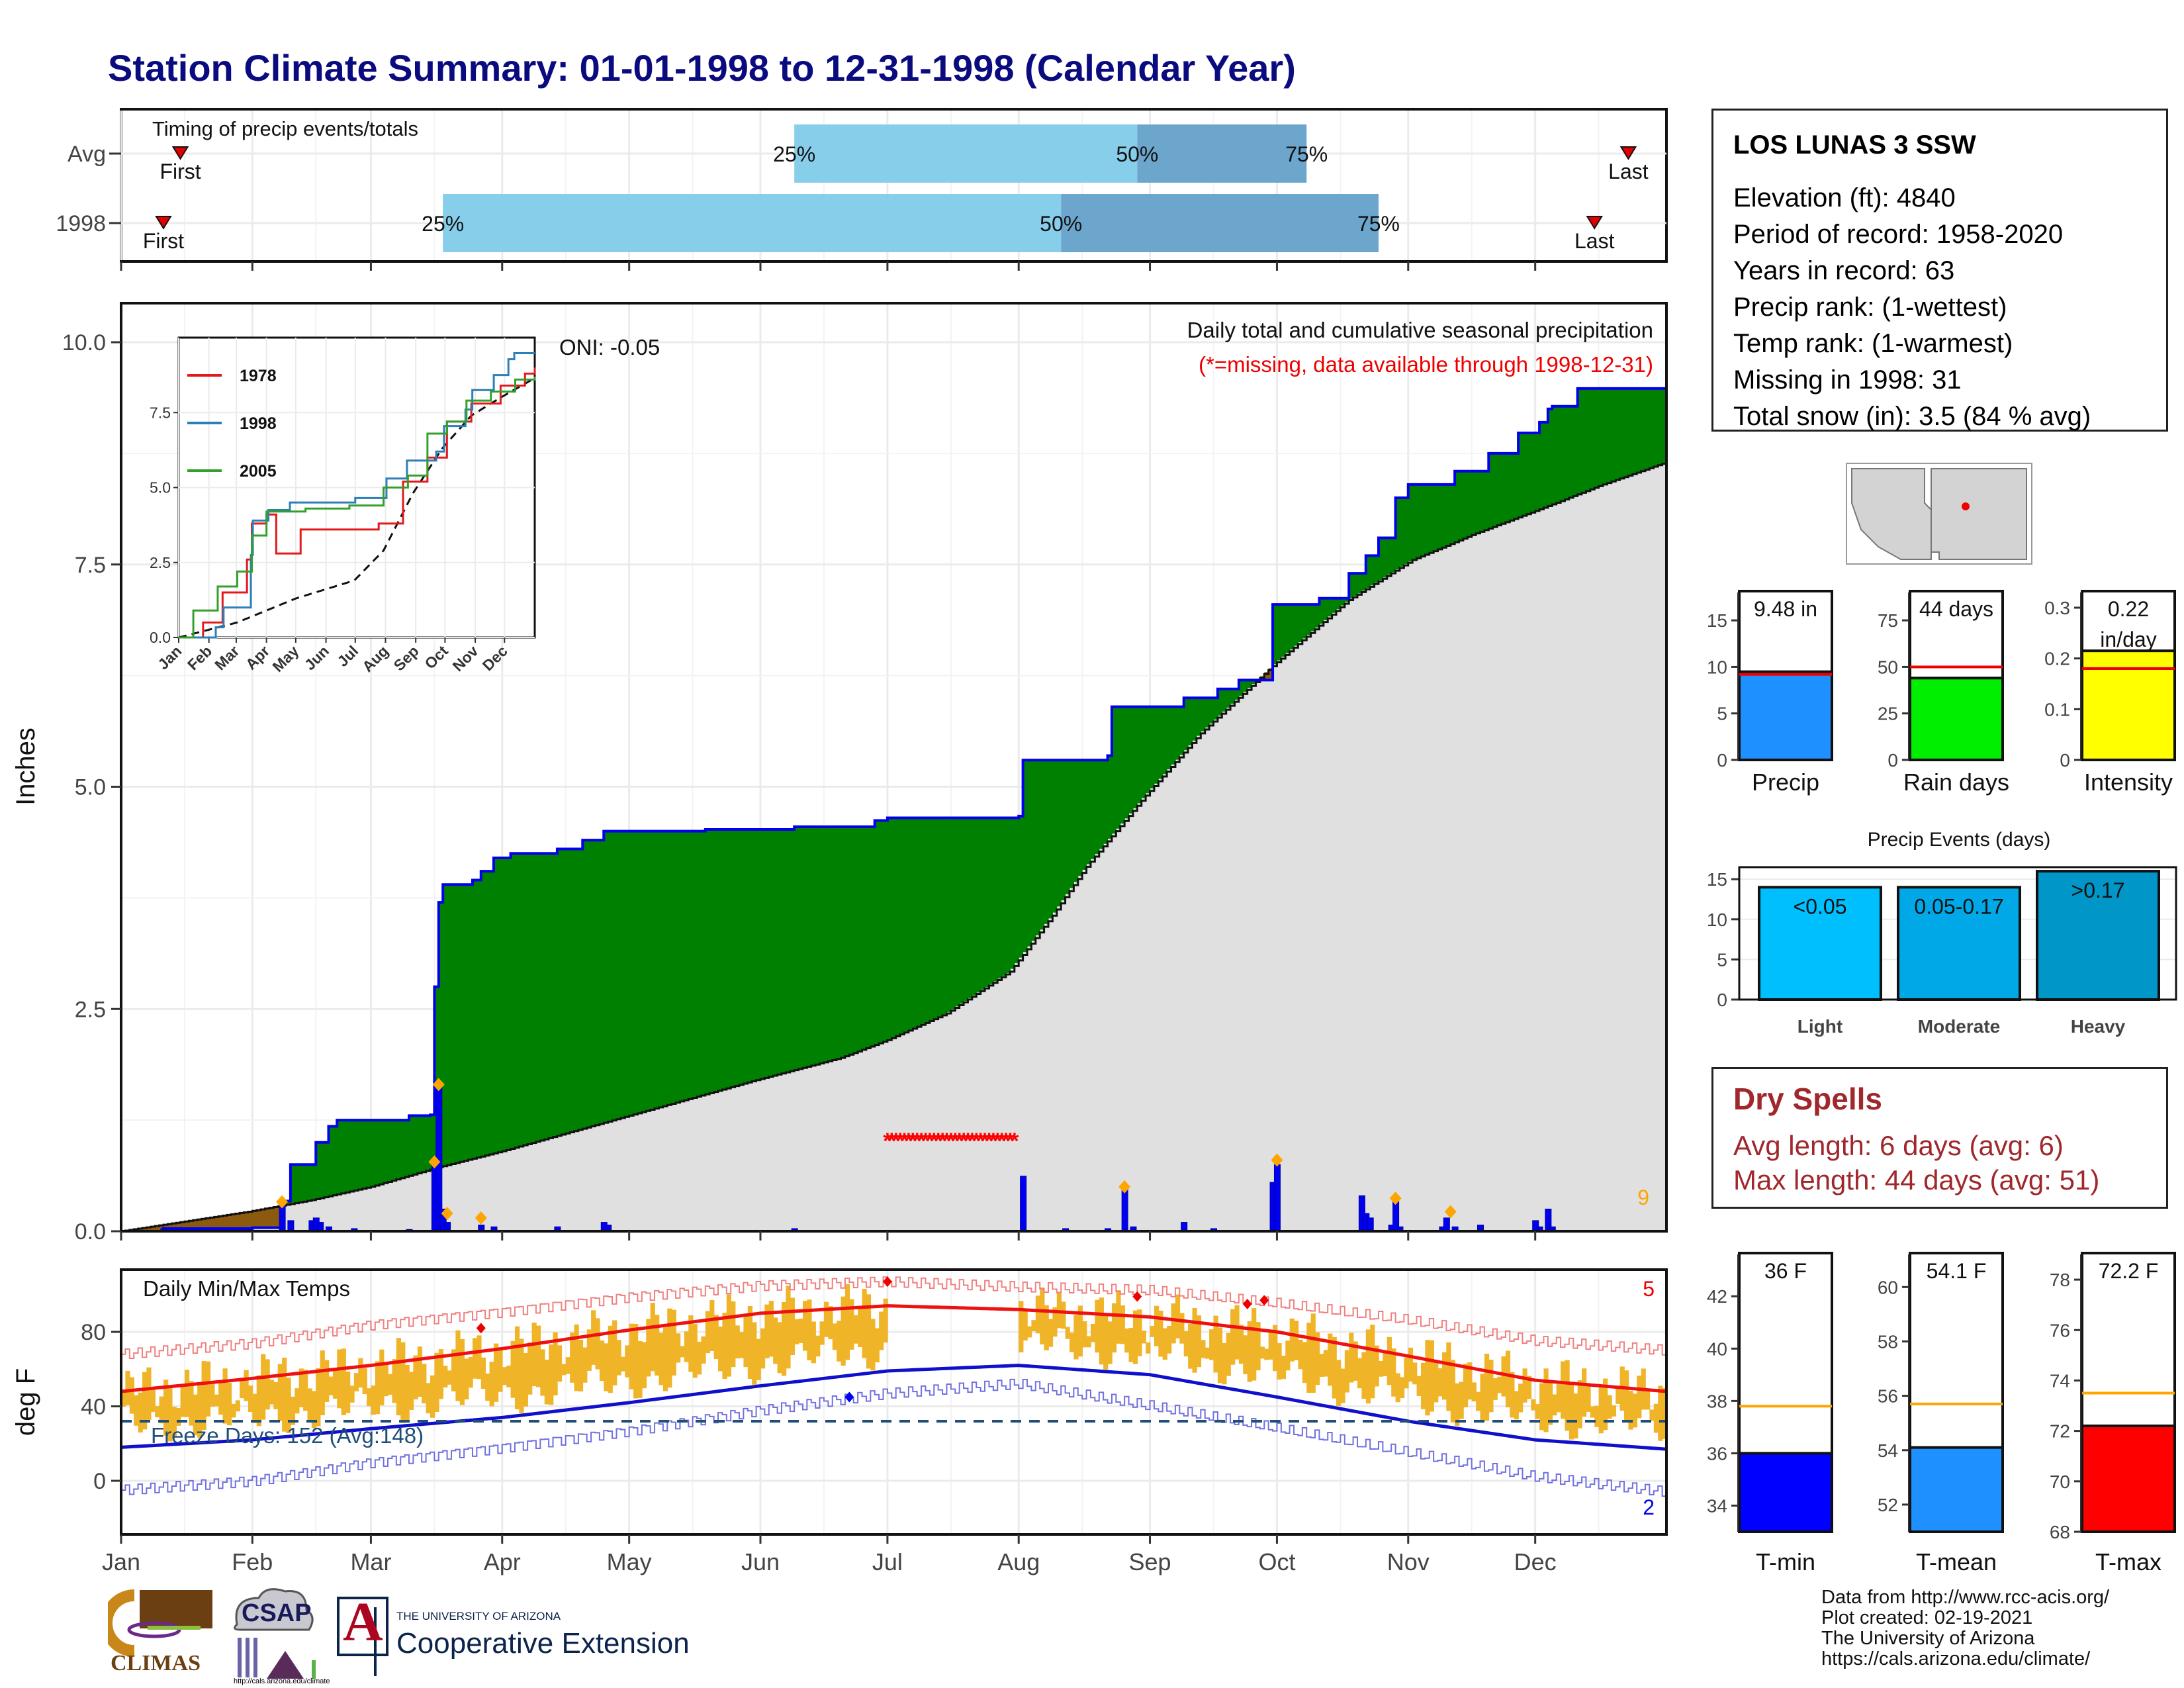  Describe the element at coordinates (2128, 782) in the screenshot. I see `summary-label: Intensity` at that location.